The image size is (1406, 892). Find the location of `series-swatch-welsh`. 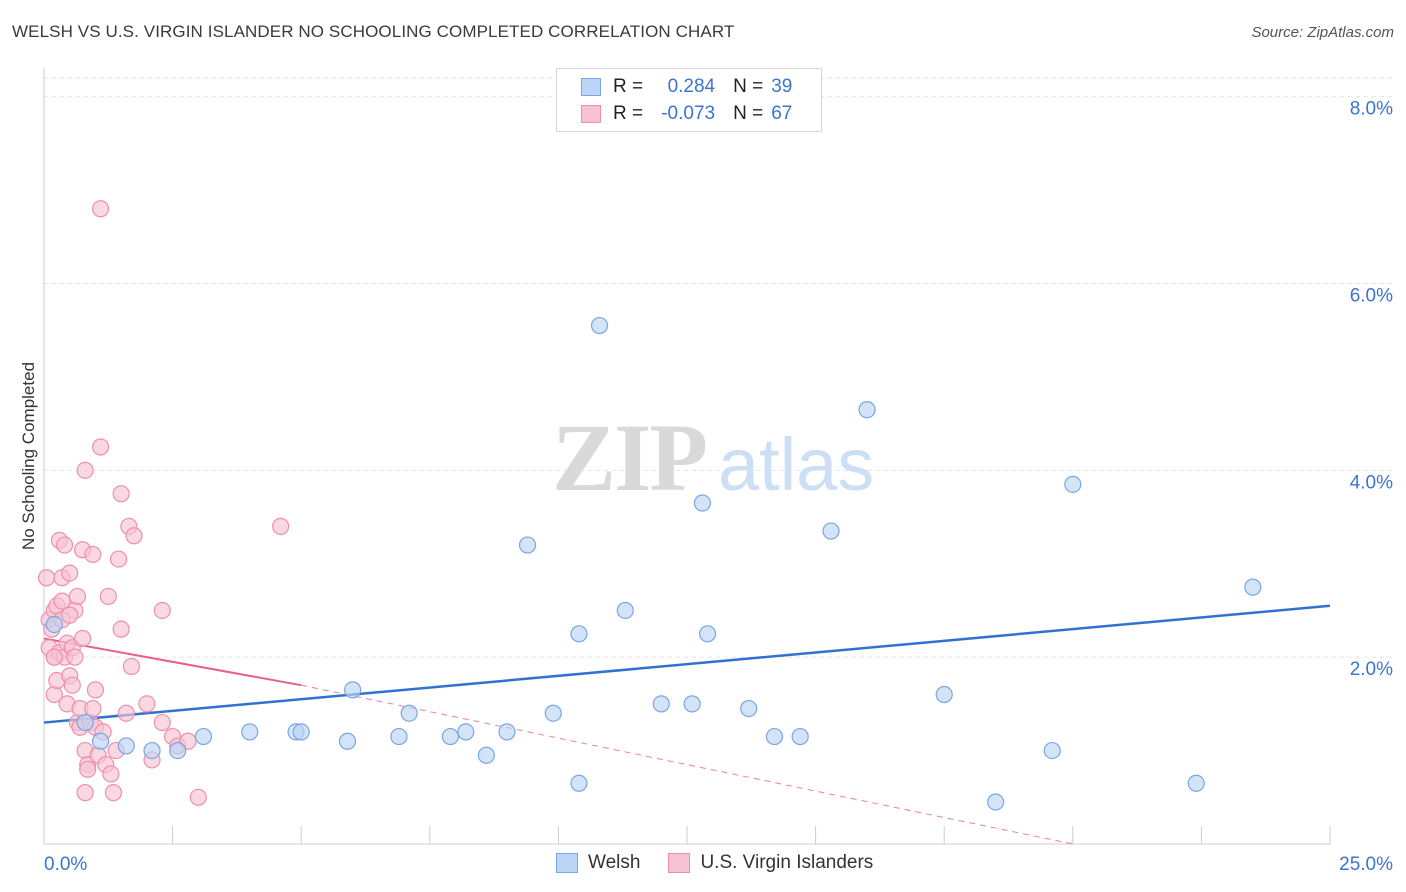

series-swatch-welsh is located at coordinates (567, 863).